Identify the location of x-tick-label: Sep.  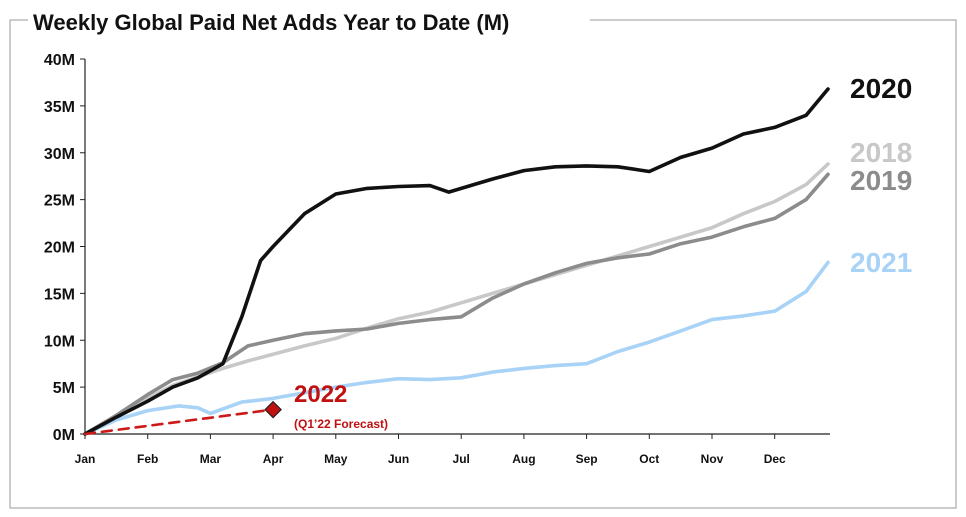
(587, 459).